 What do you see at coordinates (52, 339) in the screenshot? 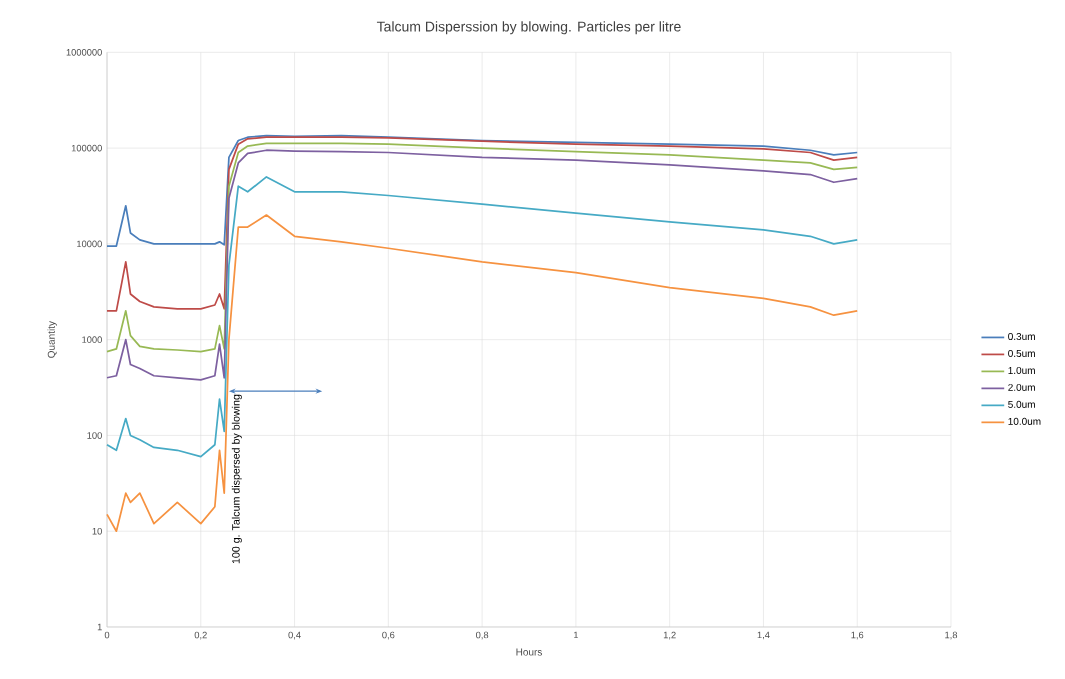
I see `y-axis-title: Quantity` at bounding box center [52, 339].